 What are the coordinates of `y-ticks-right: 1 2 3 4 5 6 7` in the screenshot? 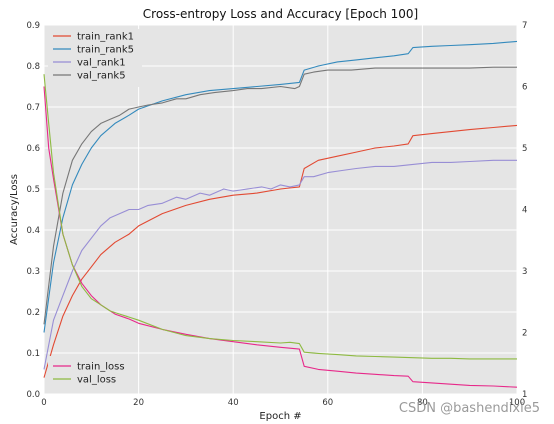 It's located at (524, 210).